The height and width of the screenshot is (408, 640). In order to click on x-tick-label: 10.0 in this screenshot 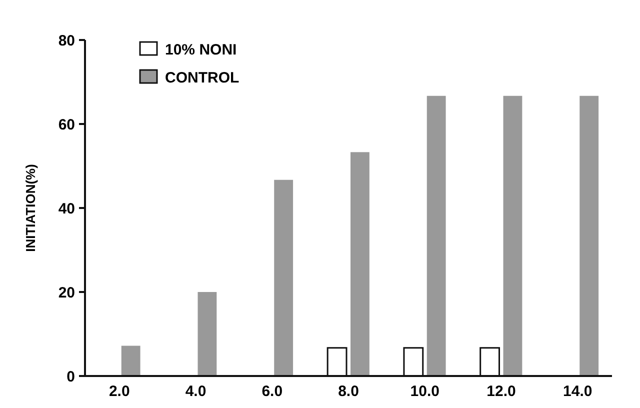, I will do `click(425, 391)`.